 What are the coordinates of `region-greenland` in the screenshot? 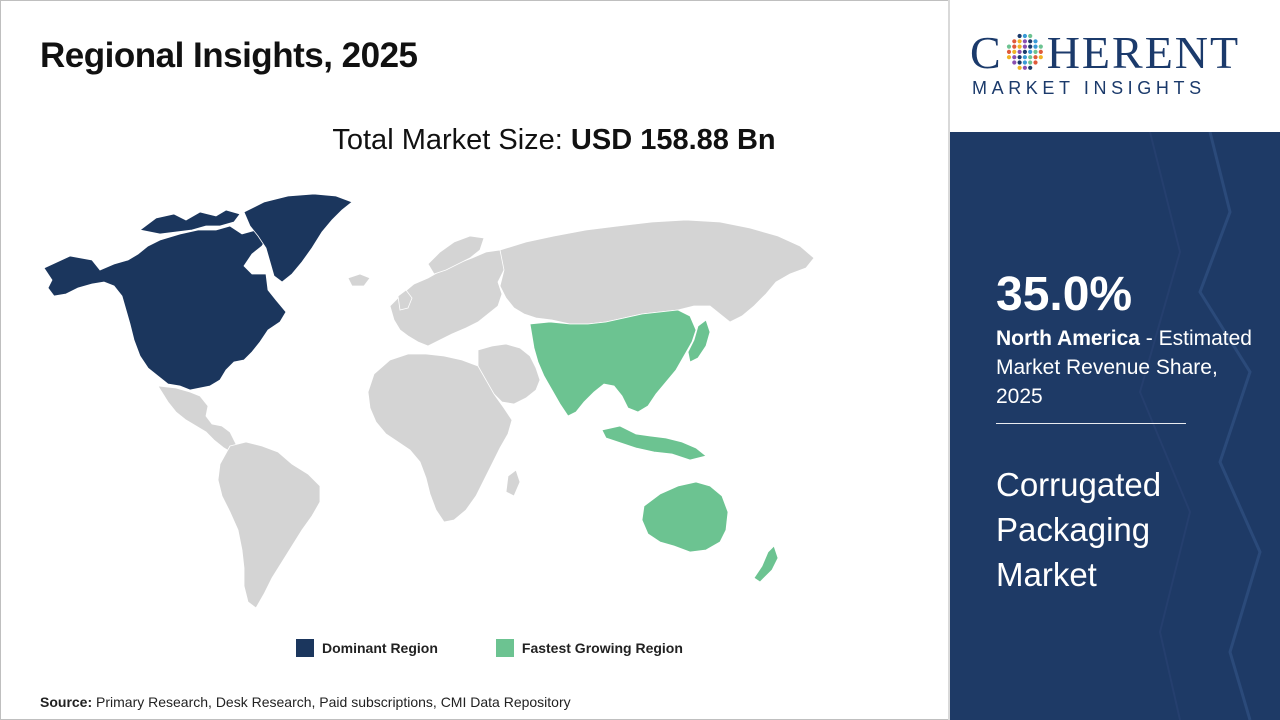 It's located at (298, 238).